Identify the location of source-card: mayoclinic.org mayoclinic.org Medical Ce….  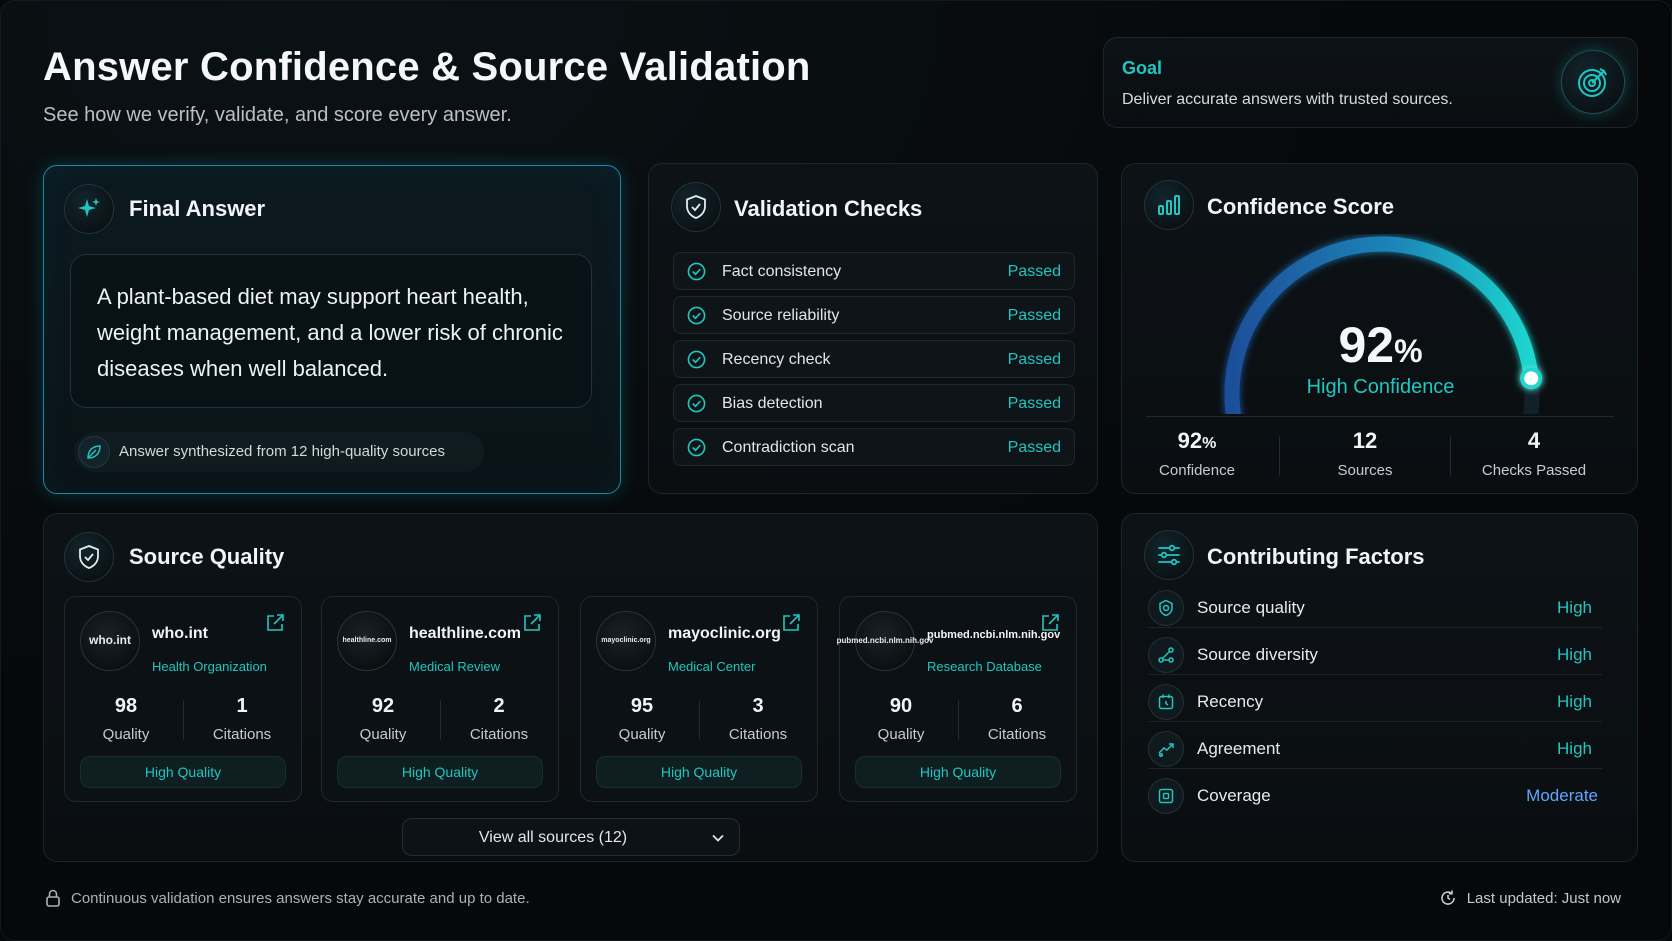
(699, 699).